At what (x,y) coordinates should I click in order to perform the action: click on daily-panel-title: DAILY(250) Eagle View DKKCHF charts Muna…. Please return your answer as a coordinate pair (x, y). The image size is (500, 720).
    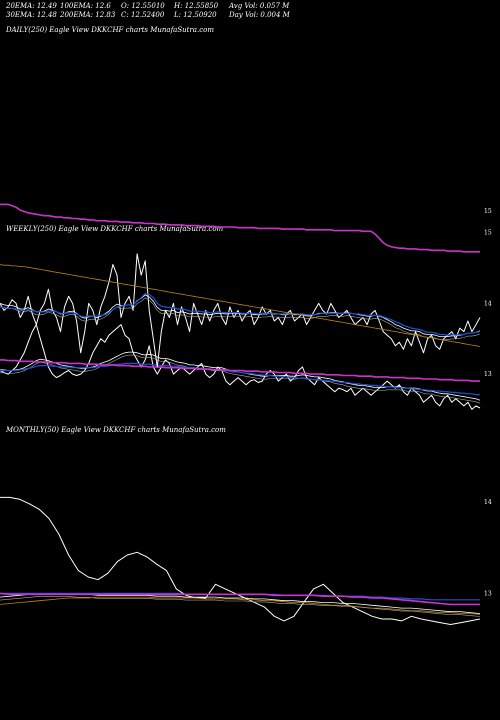
    Looking at the image, I should click on (110, 30).